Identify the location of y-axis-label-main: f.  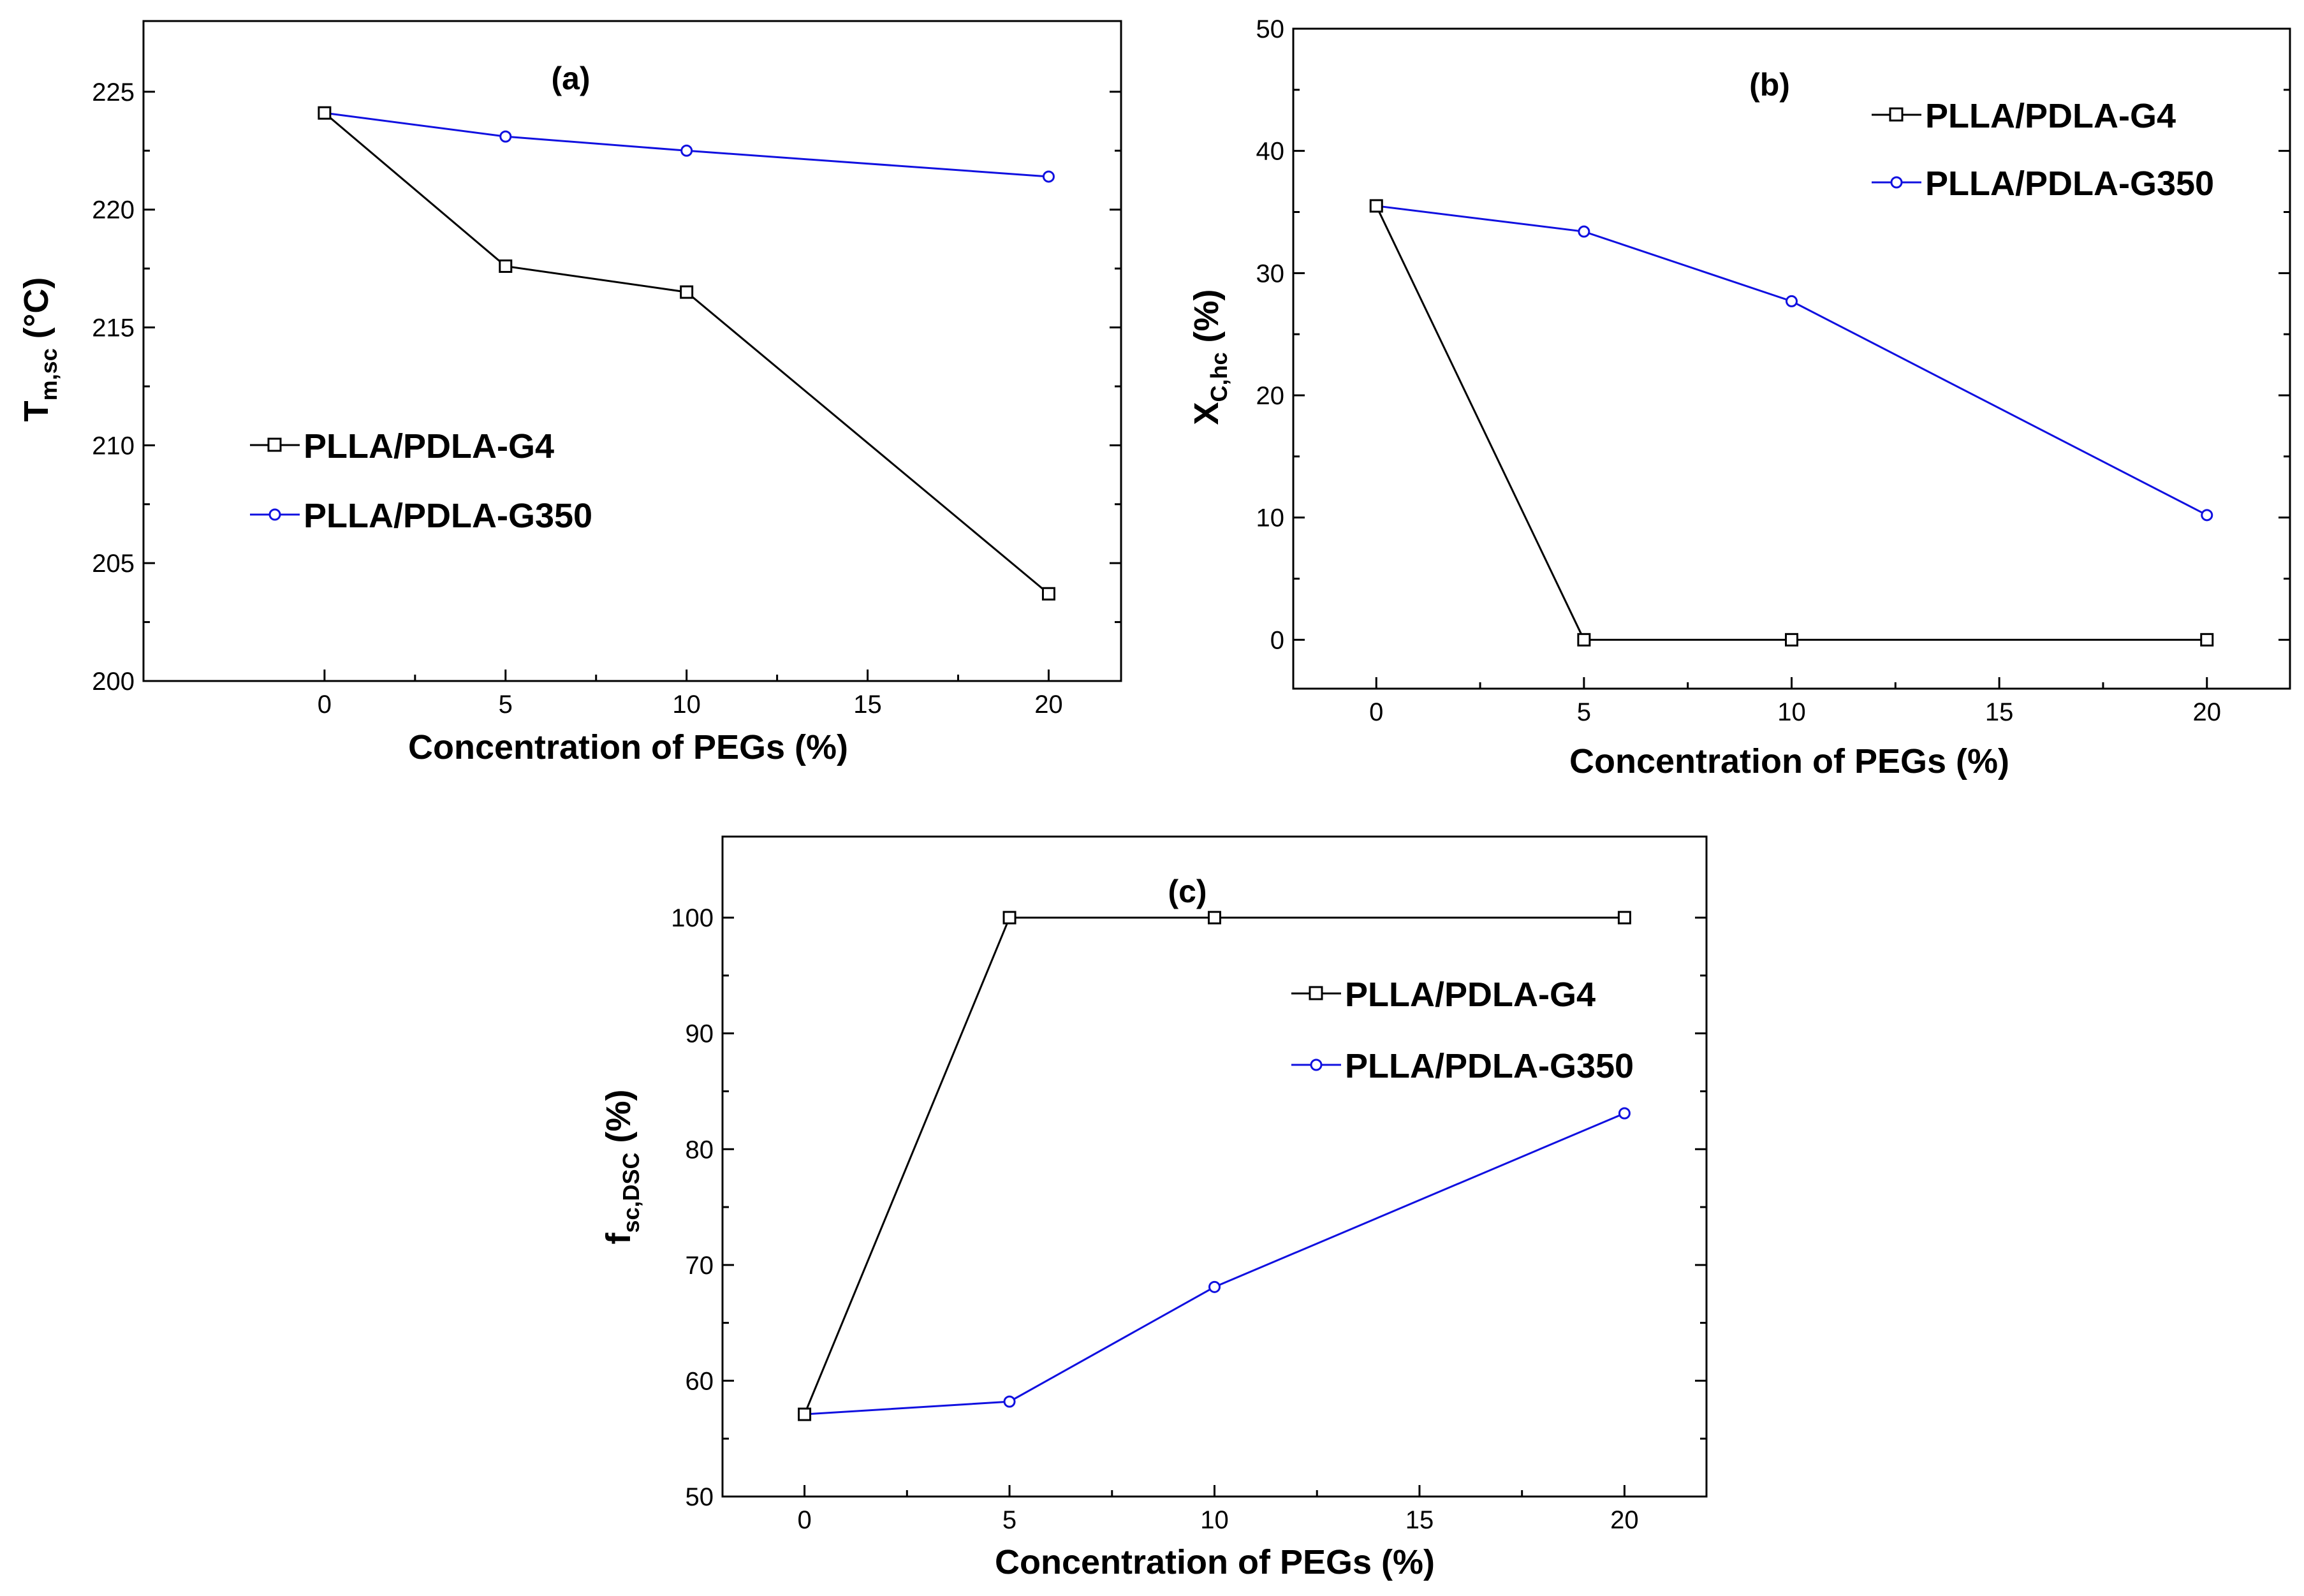
(618, 1239).